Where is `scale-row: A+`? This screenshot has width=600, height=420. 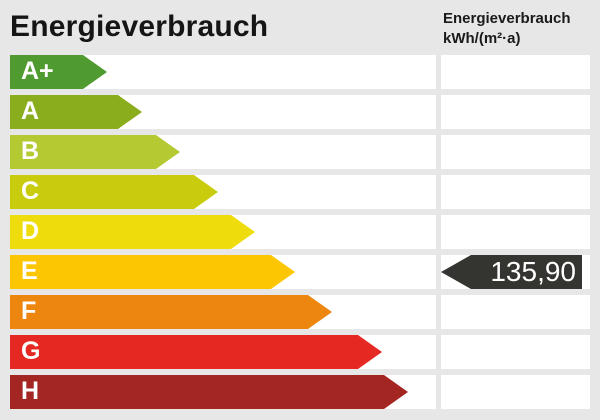
scale-row: A+ is located at coordinates (300, 72).